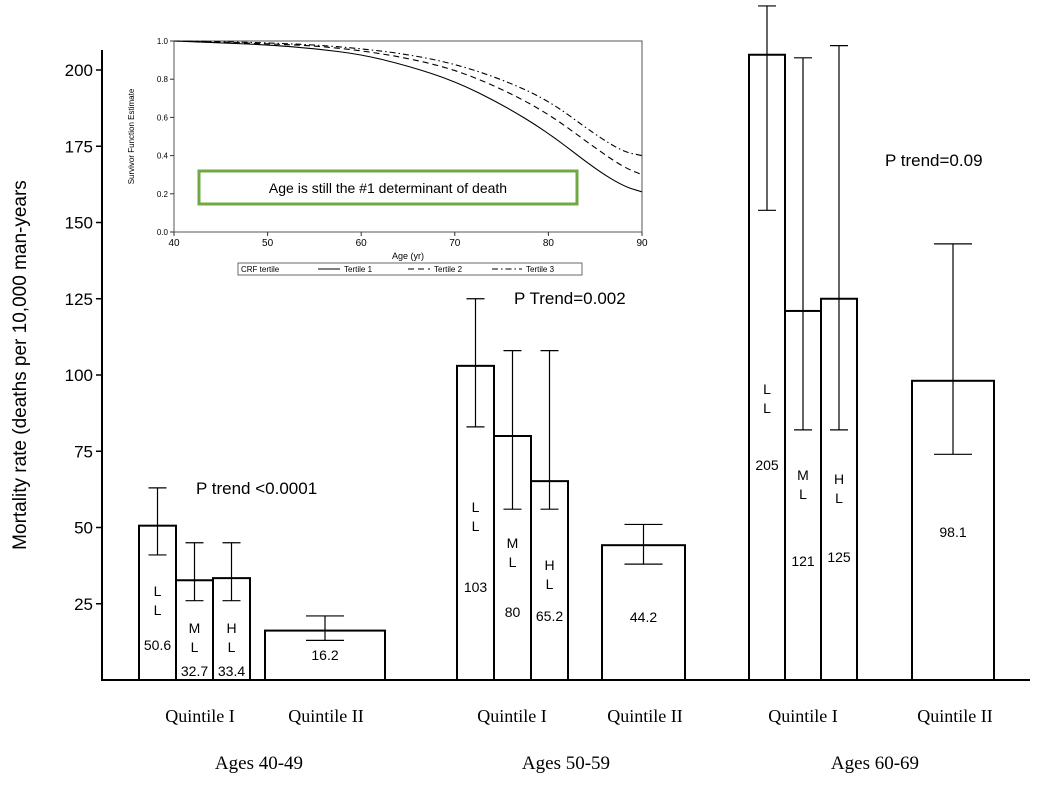 The height and width of the screenshot is (789, 1048). I want to click on inset-y-tick-label: 0.8, so click(163, 79).